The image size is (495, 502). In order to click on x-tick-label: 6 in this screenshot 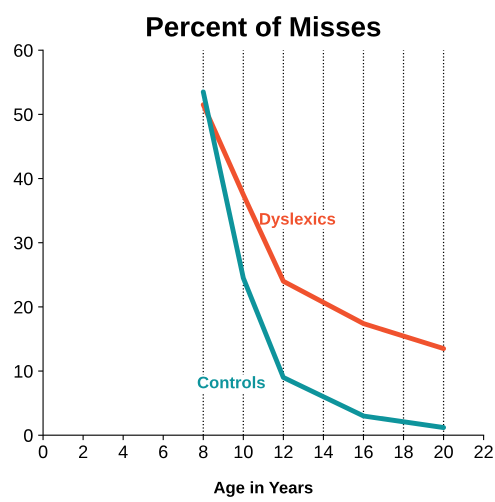, I will do `click(163, 451)`.